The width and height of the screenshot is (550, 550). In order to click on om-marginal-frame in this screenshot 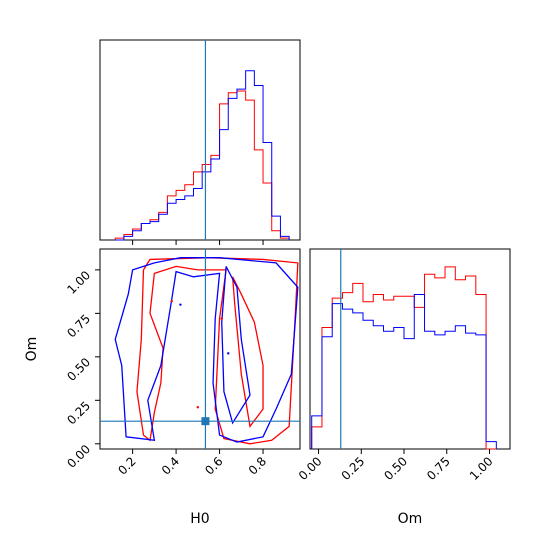, I will do `click(410, 349)`.